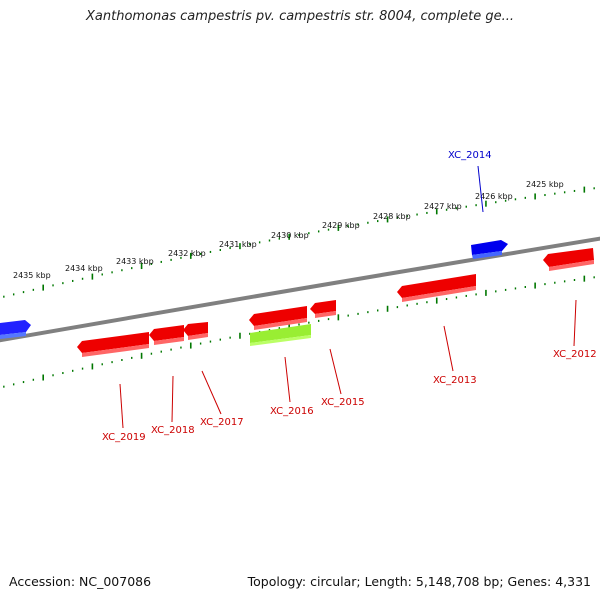  What do you see at coordinates (169, 341) in the screenshot?
I see `gene-xc-2018-shadow` at bounding box center [169, 341].